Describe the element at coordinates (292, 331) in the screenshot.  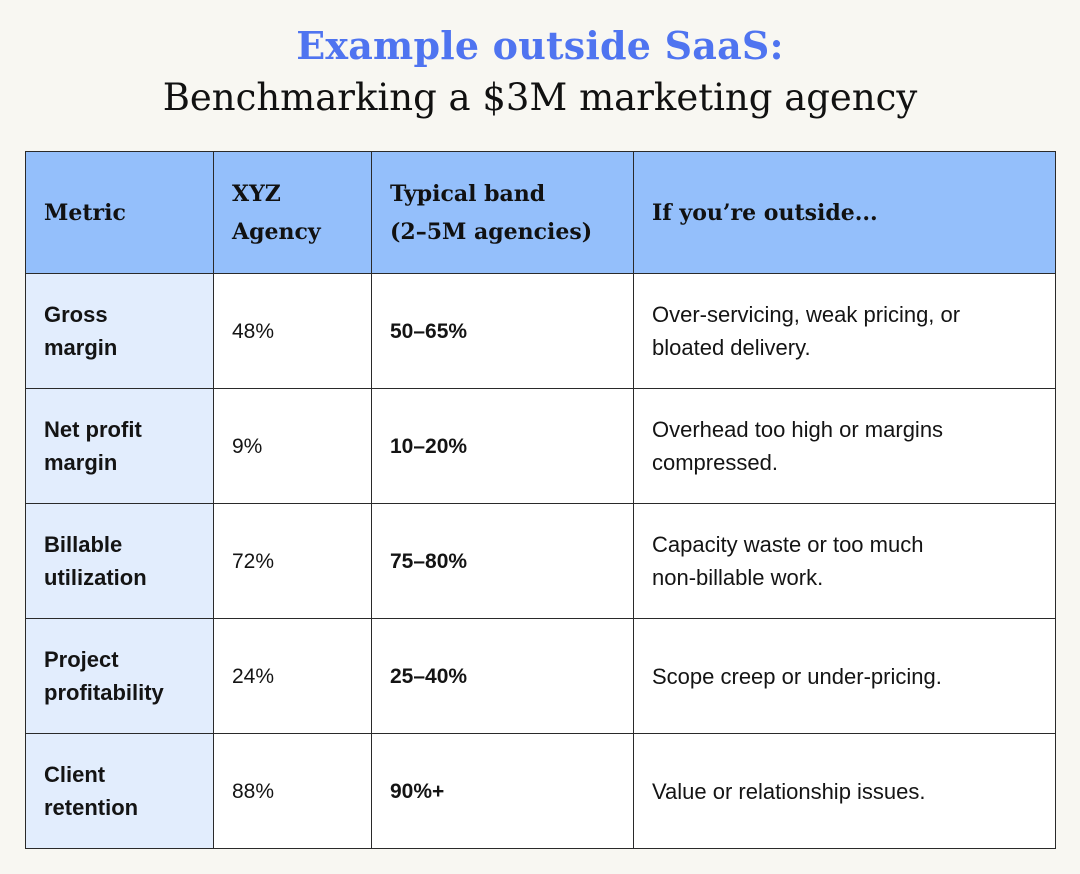
I see `xyz-value-cell: 48%` at that location.